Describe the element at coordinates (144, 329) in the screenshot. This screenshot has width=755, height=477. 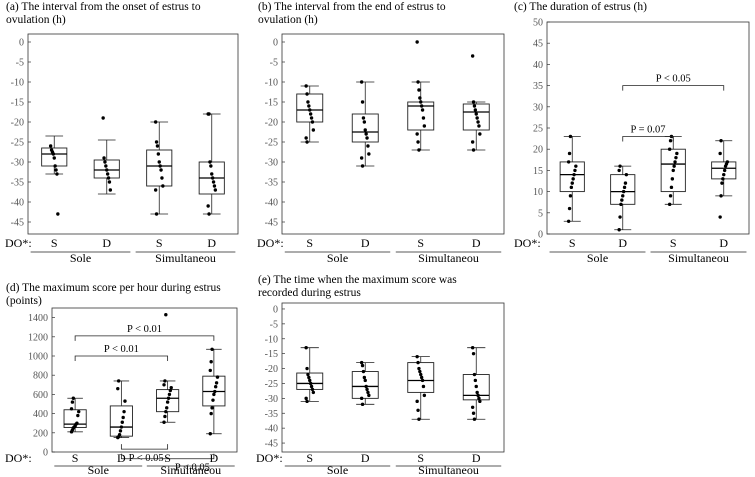
I see `sig-label: P < 0.01` at that location.